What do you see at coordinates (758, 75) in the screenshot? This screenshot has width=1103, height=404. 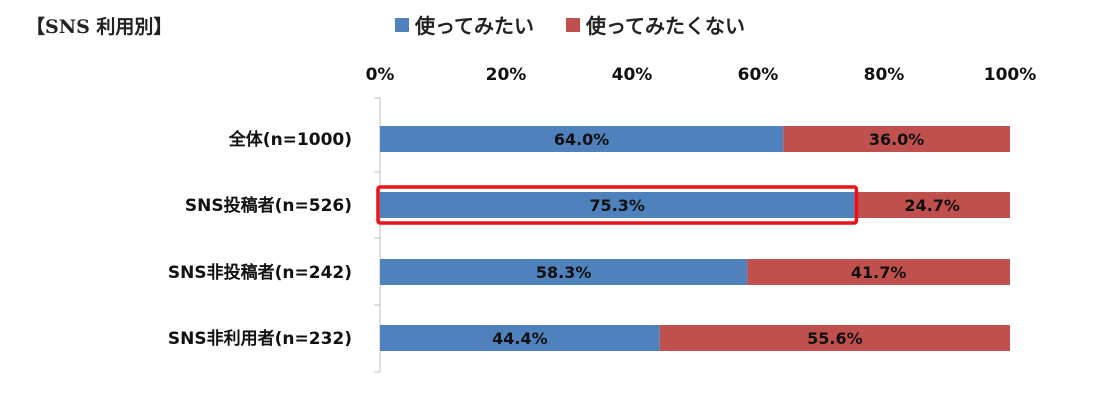 I see `x-tick-label: 60%` at bounding box center [758, 75].